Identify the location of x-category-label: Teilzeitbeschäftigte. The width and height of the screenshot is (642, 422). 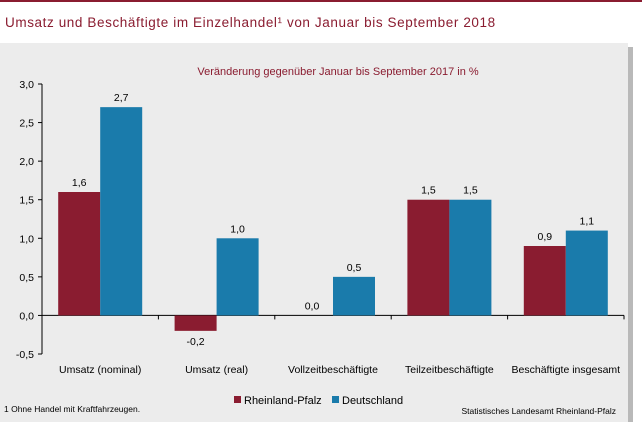
(449, 370).